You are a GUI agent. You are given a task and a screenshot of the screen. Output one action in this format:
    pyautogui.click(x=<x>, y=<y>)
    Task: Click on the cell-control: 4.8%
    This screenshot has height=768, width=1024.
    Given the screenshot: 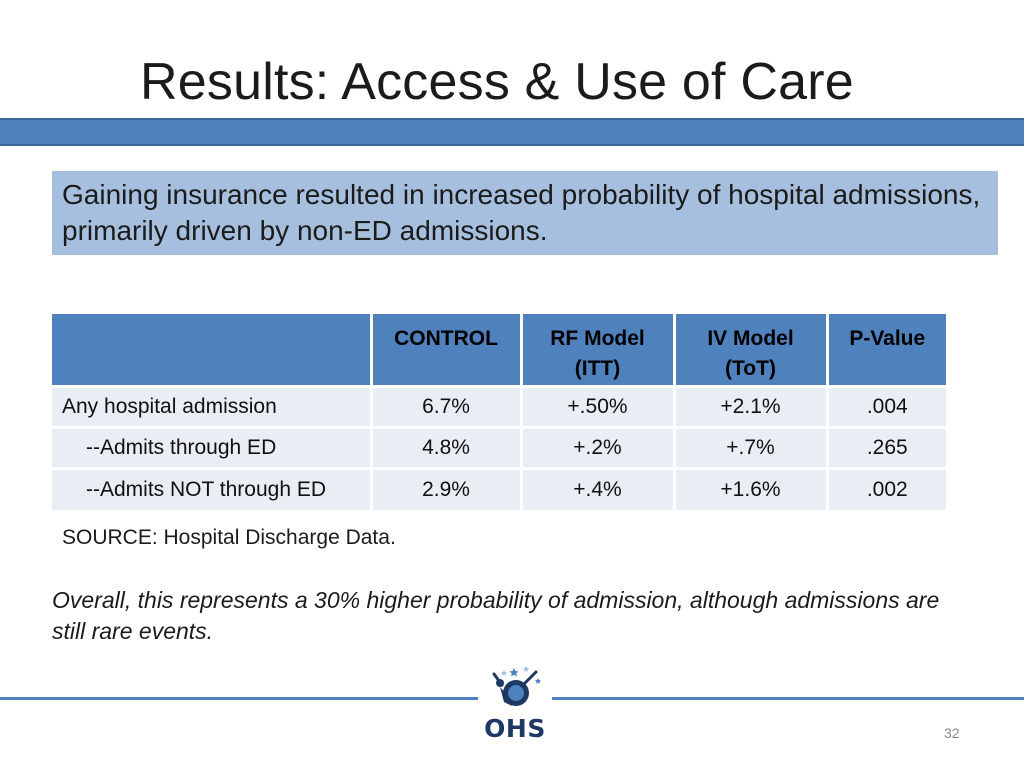 What is the action you would take?
    pyautogui.click(x=447, y=447)
    